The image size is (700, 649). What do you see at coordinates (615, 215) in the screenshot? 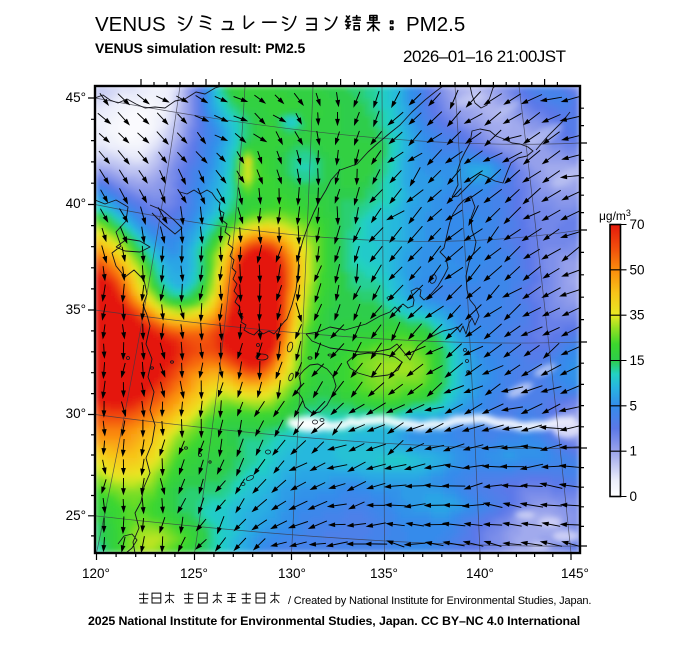
I see `svg-text: μg/m3` at bounding box center [615, 215].